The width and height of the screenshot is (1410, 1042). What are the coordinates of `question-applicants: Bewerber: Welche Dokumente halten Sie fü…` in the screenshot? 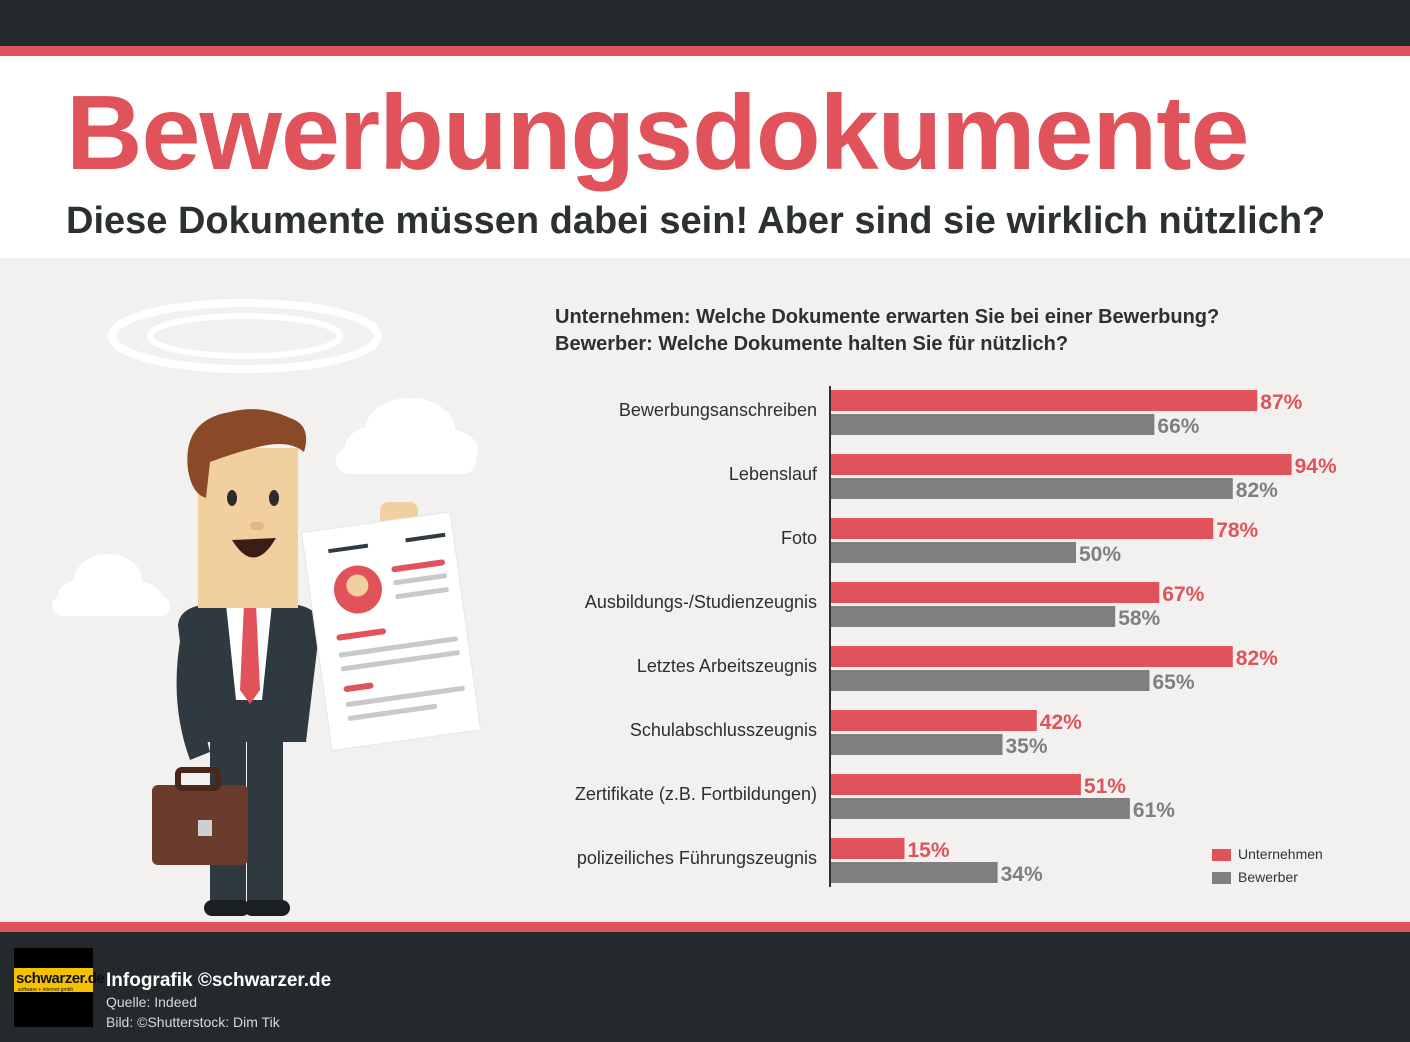 It's located at (812, 344).